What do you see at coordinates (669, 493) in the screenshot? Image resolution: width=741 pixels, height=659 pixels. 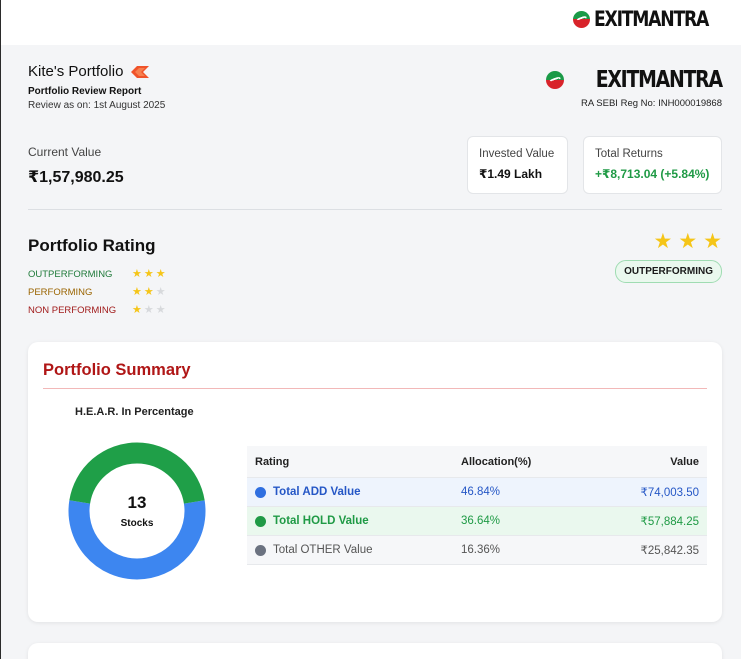 I see `row-value: ₹74,003.50` at bounding box center [669, 493].